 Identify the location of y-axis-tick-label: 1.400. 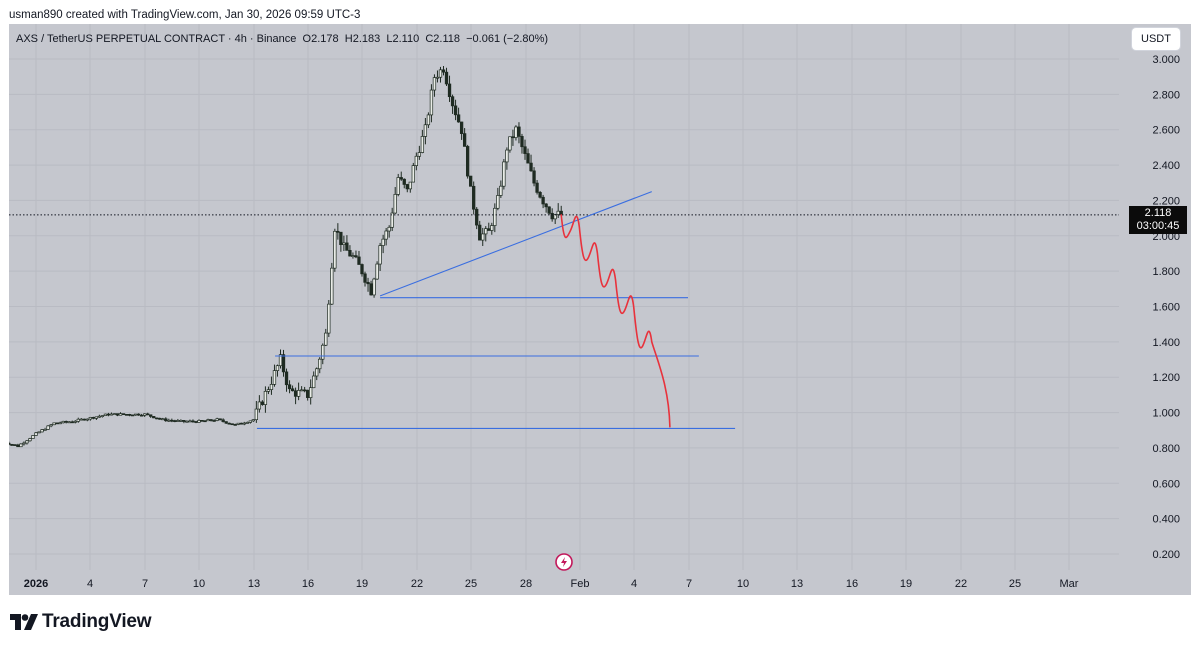
(1166, 343).